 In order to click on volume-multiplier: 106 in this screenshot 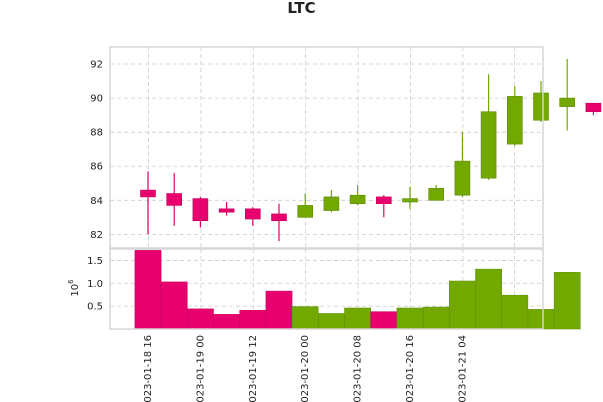, I will do `click(74, 288)`.